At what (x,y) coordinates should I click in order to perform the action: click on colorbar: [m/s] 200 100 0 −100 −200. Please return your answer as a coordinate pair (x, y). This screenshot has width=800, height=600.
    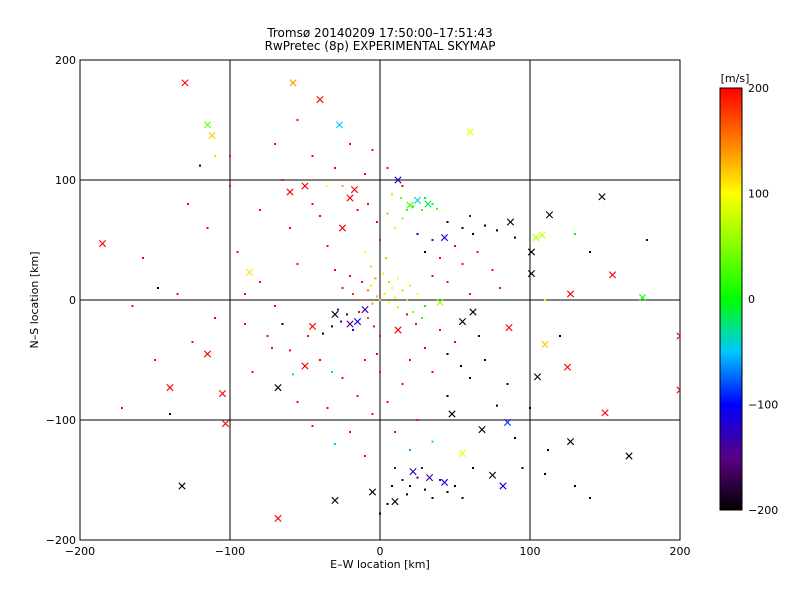
    Looking at the image, I should click on (748, 294).